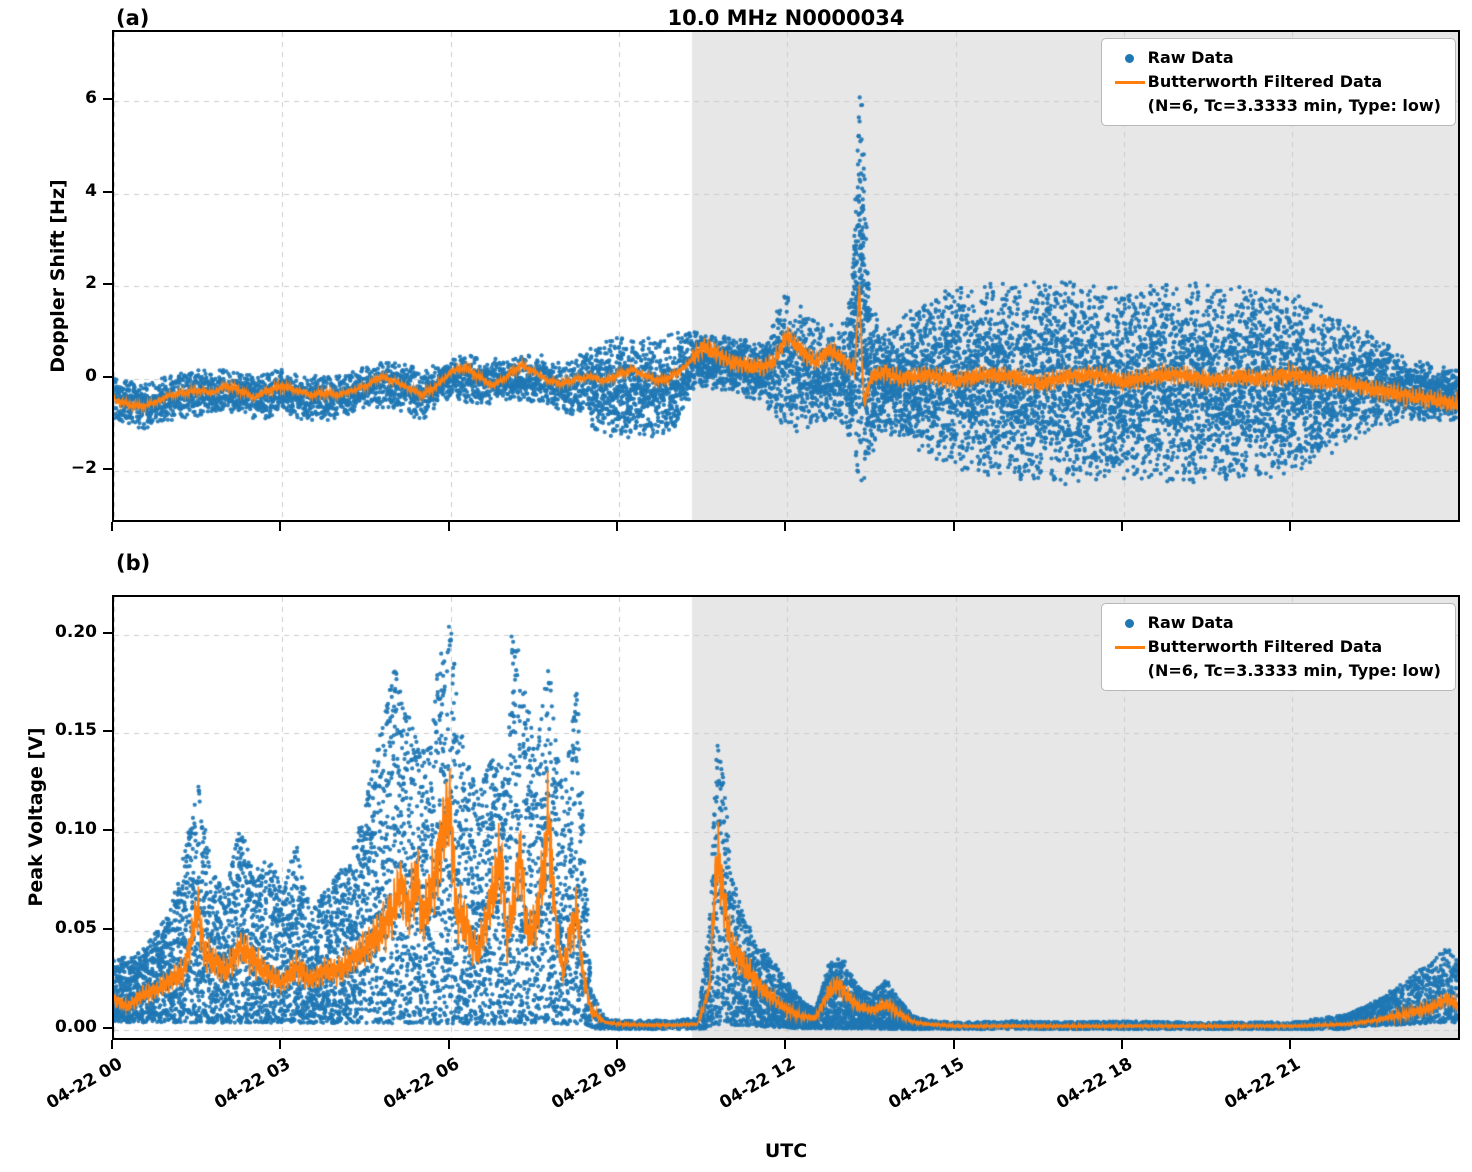  Describe the element at coordinates (786, 1151) in the screenshot. I see `x-axis-label: UTC` at that location.